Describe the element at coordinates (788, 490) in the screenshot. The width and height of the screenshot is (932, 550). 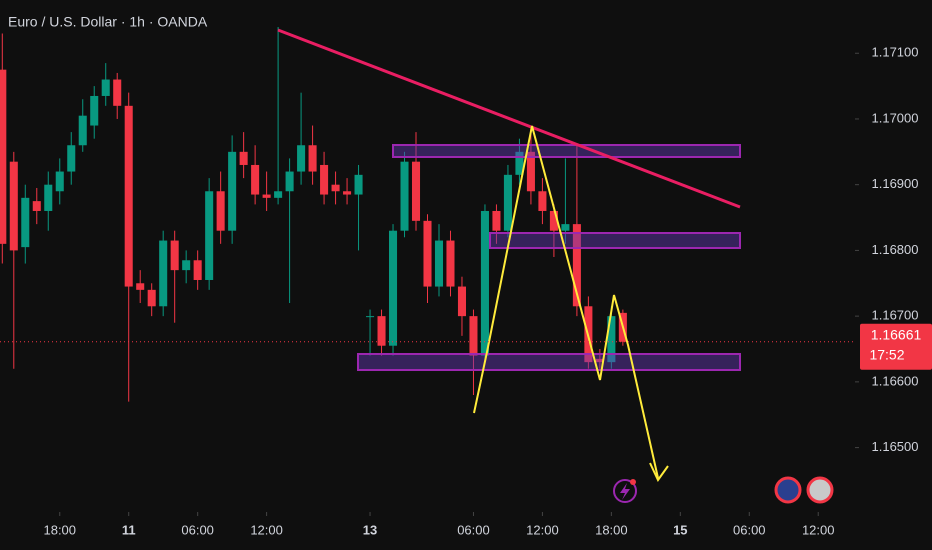
I see `eu-flag` at that location.